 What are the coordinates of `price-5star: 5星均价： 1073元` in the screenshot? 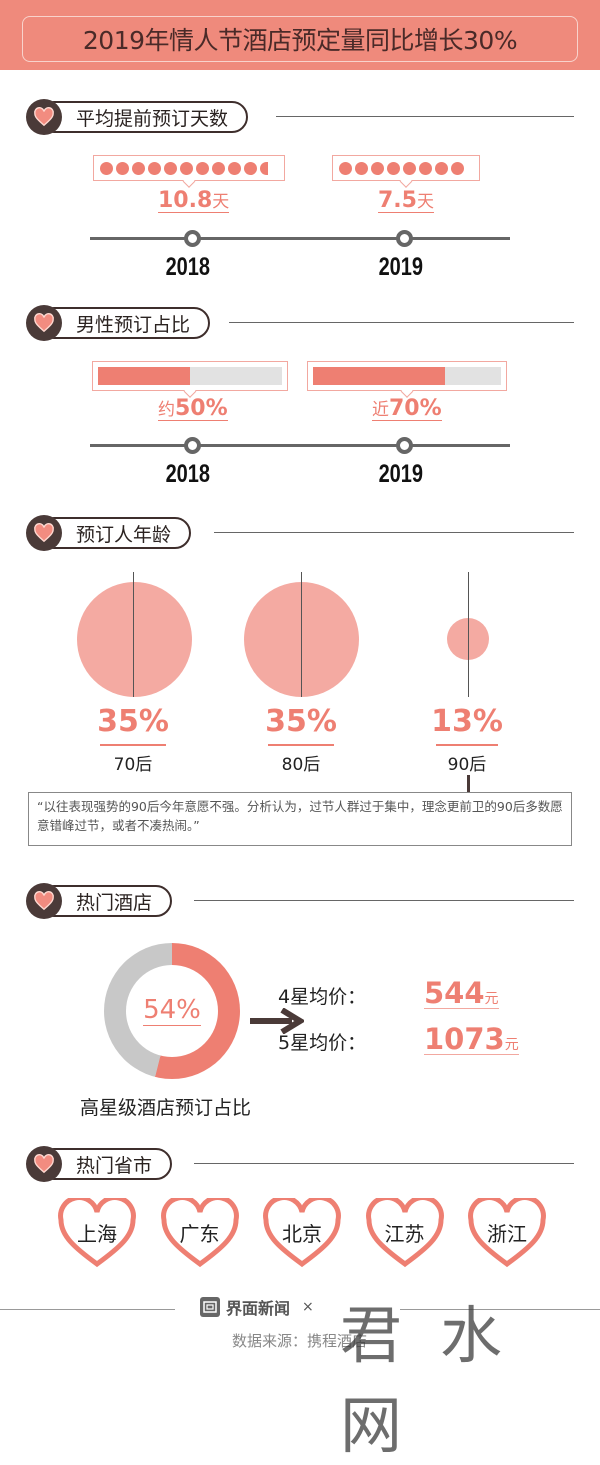 It's located at (398, 1039).